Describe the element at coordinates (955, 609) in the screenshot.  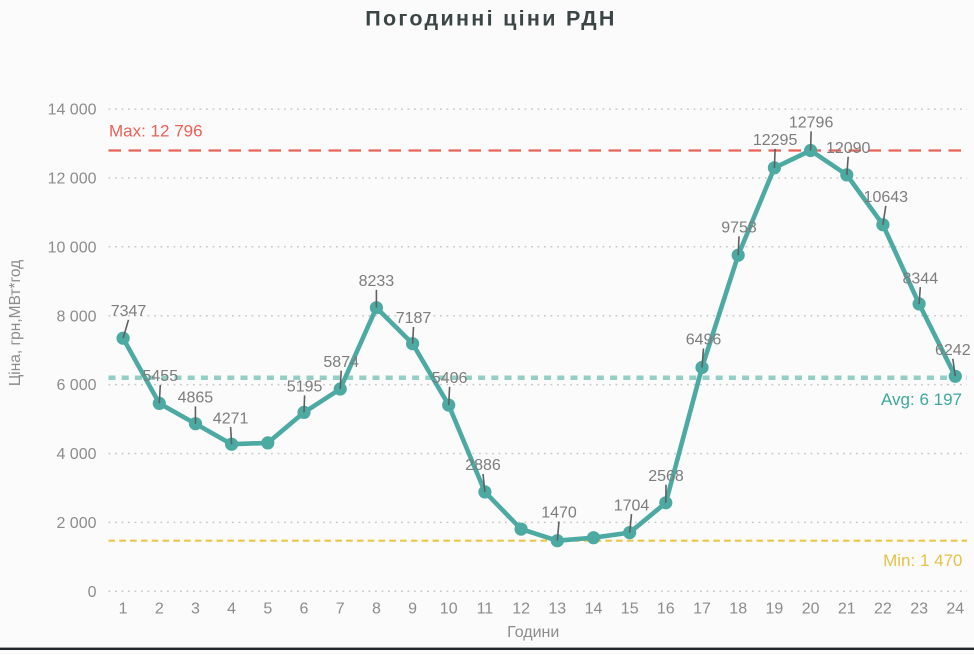
I see `svg-text: 24` at that location.